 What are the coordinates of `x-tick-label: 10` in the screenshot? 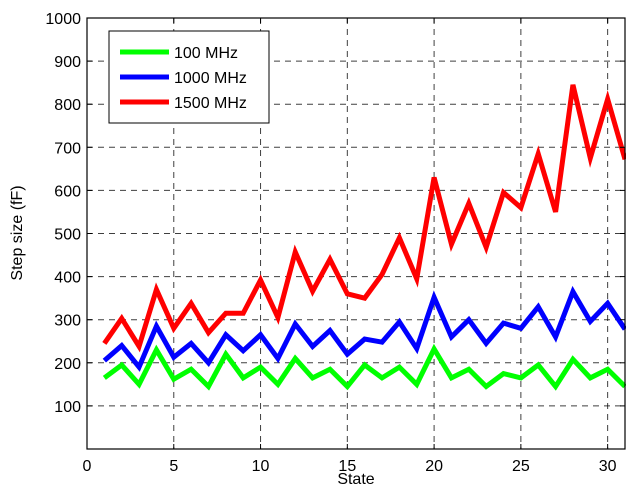 It's located at (261, 466).